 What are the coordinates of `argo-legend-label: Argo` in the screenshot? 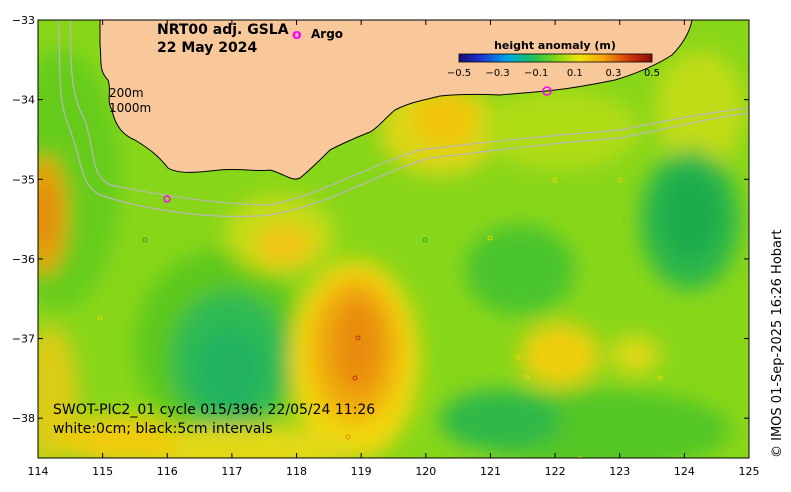 It's located at (327, 34).